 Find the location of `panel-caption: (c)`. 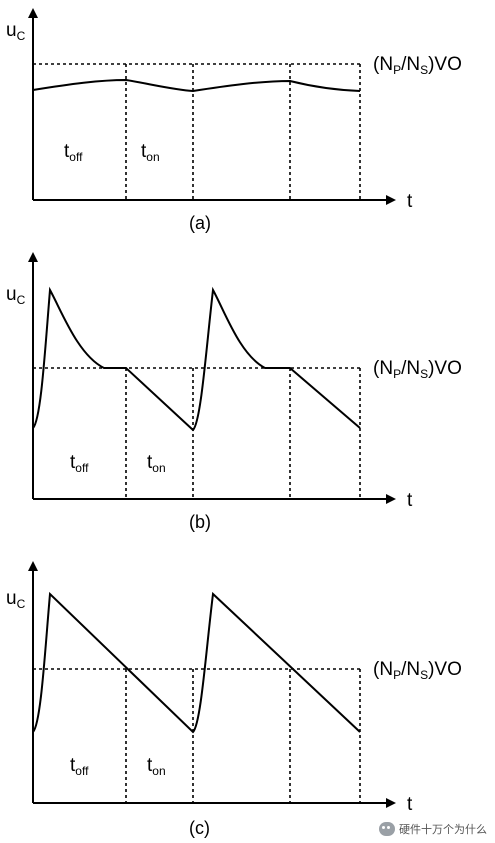

panel-caption: (c) is located at coordinates (199, 828).